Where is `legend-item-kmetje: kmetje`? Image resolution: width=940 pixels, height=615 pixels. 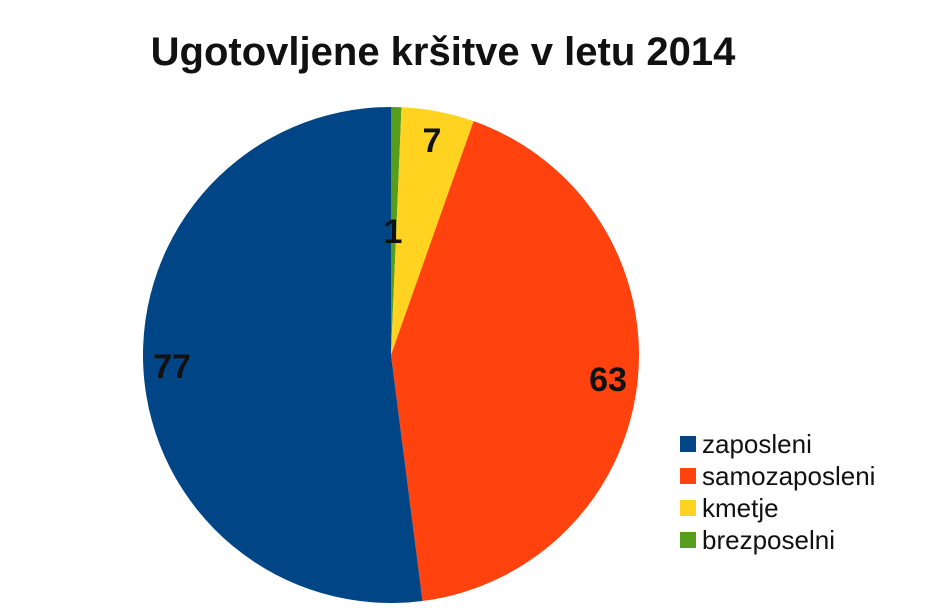
legend-item-kmetje: kmetje is located at coordinates (777, 508).